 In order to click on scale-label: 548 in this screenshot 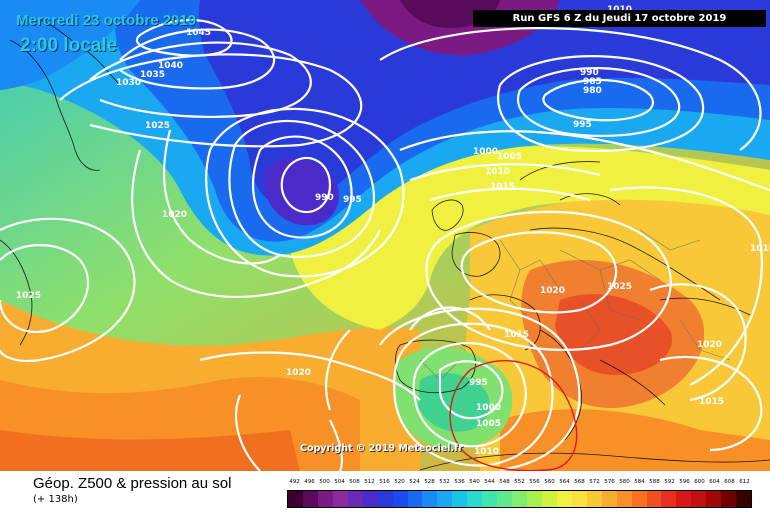, I will do `click(504, 482)`.